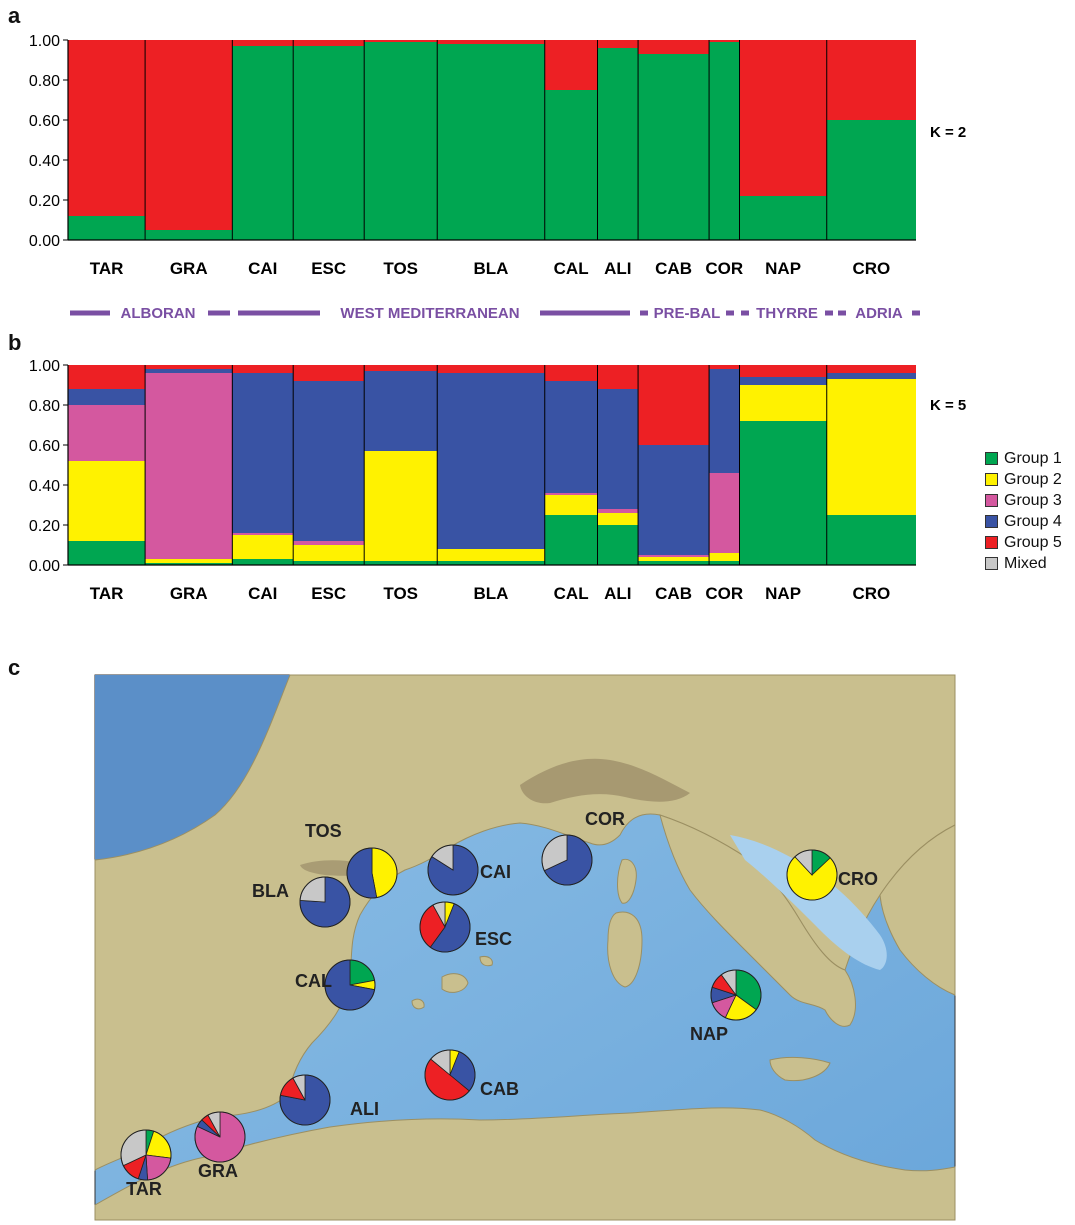 The image size is (1075, 1225). What do you see at coordinates (44, 81) in the screenshot?
I see `k2-ytick-label-4: 0.80` at bounding box center [44, 81].